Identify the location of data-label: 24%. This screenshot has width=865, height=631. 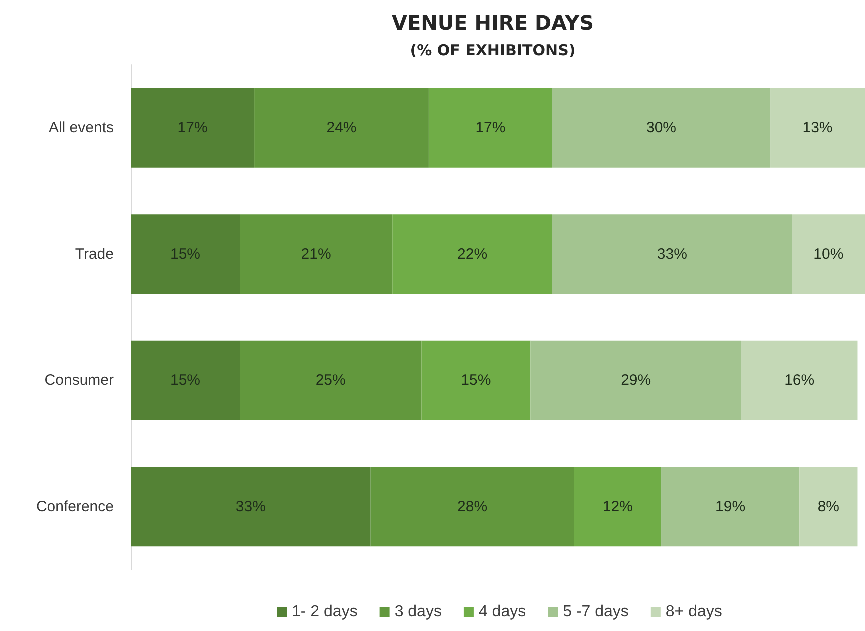
(341, 128).